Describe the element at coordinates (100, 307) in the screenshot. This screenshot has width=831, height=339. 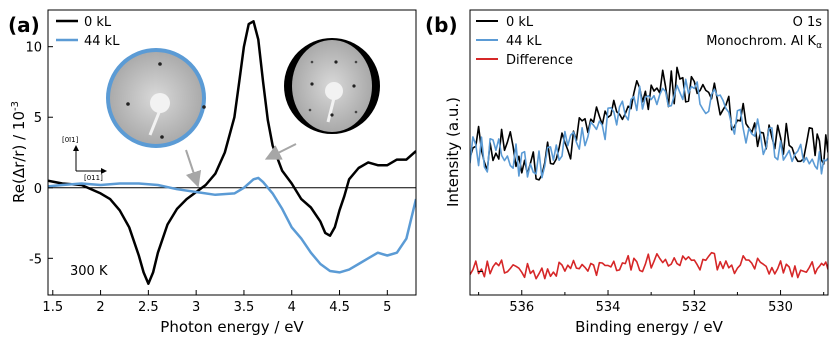
I see `x-tick-label: 2` at that location.